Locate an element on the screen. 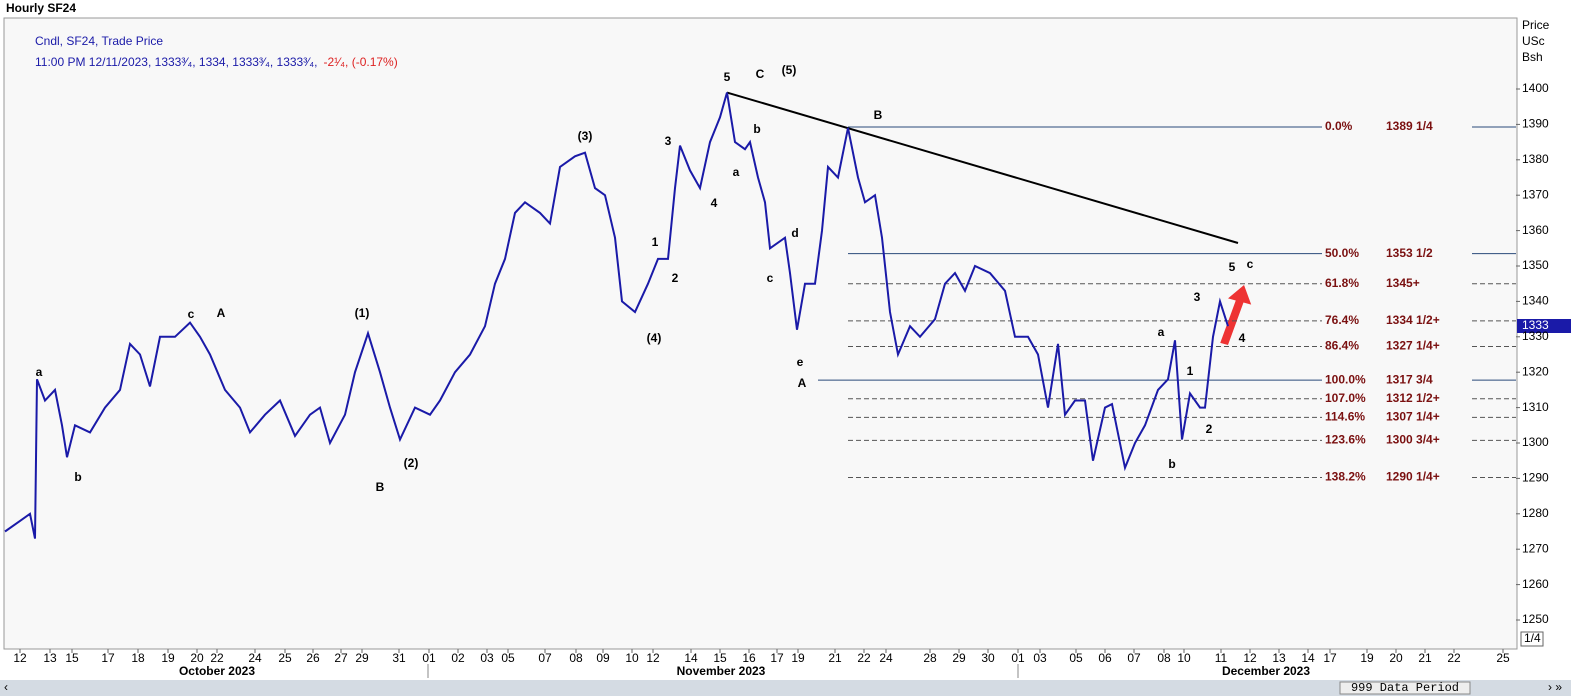 Image resolution: width=1571 pixels, height=698 pixels. x-tick-label: 02 is located at coordinates (458, 658).